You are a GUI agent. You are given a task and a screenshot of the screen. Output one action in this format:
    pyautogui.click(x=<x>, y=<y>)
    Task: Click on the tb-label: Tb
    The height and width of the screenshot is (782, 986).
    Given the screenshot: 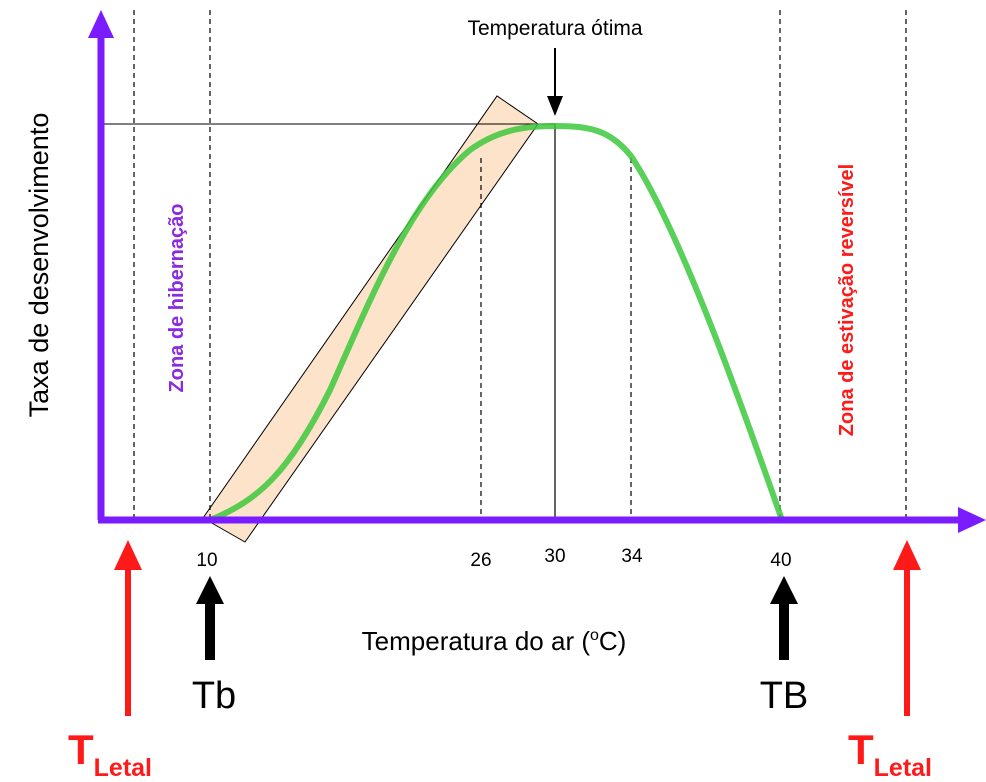 What is the action you would take?
    pyautogui.click(x=214, y=696)
    